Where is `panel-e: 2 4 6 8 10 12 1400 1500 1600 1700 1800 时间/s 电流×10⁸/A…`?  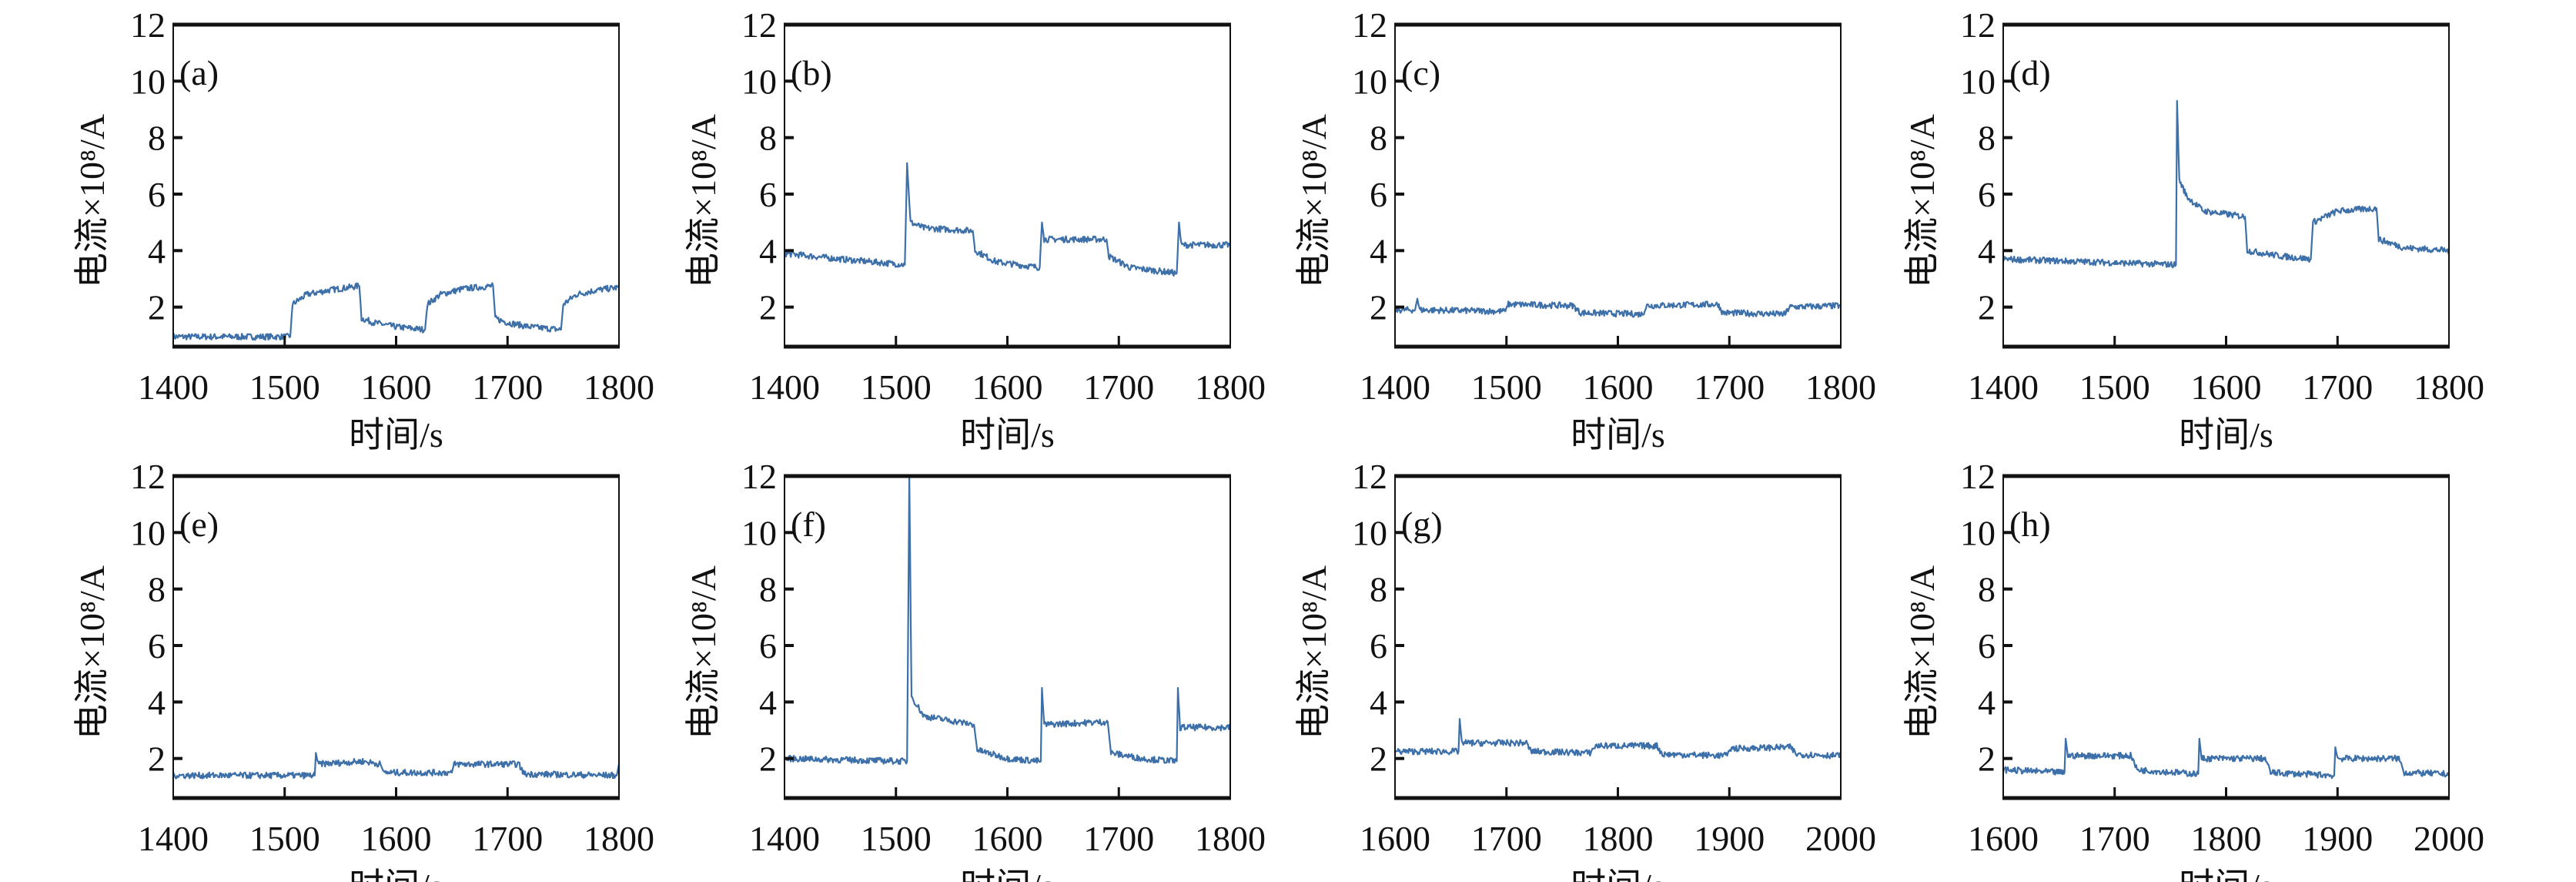 panel-e: 2 4 6 8 10 12 1400 1500 1600 1700 1800 时间/s 电流×10⁸/A… is located at coordinates (363, 669).